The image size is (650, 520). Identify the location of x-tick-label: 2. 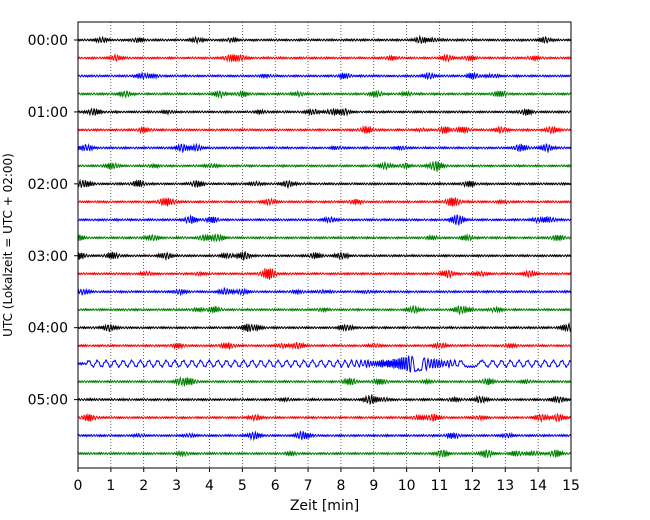
(143, 486).